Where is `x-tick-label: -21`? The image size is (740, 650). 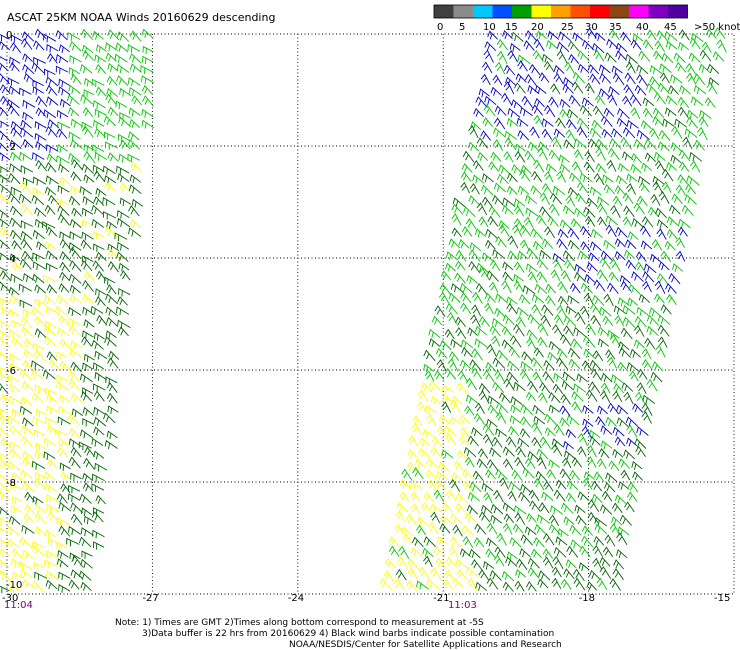
x-tick-label: -21 is located at coordinates (441, 598).